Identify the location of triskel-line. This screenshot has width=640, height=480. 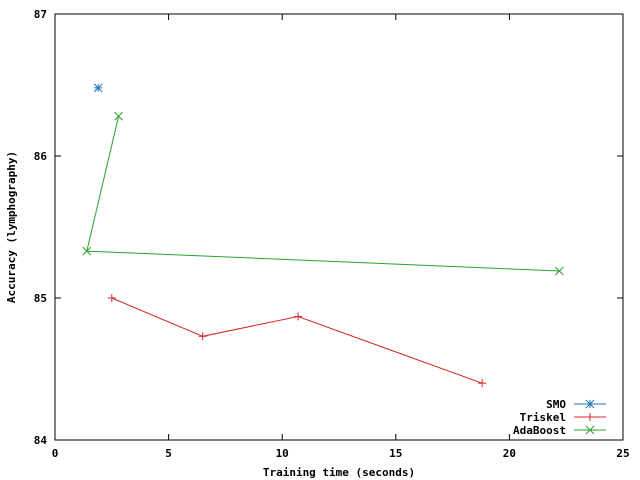
(297, 340).